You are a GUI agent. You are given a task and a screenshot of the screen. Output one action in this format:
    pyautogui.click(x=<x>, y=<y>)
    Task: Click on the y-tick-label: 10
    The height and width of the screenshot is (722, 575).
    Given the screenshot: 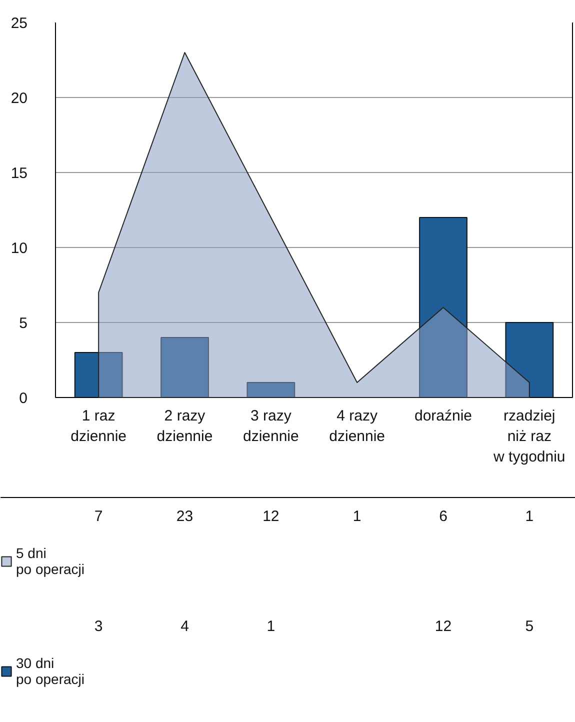 What is the action you would take?
    pyautogui.click(x=19, y=248)
    